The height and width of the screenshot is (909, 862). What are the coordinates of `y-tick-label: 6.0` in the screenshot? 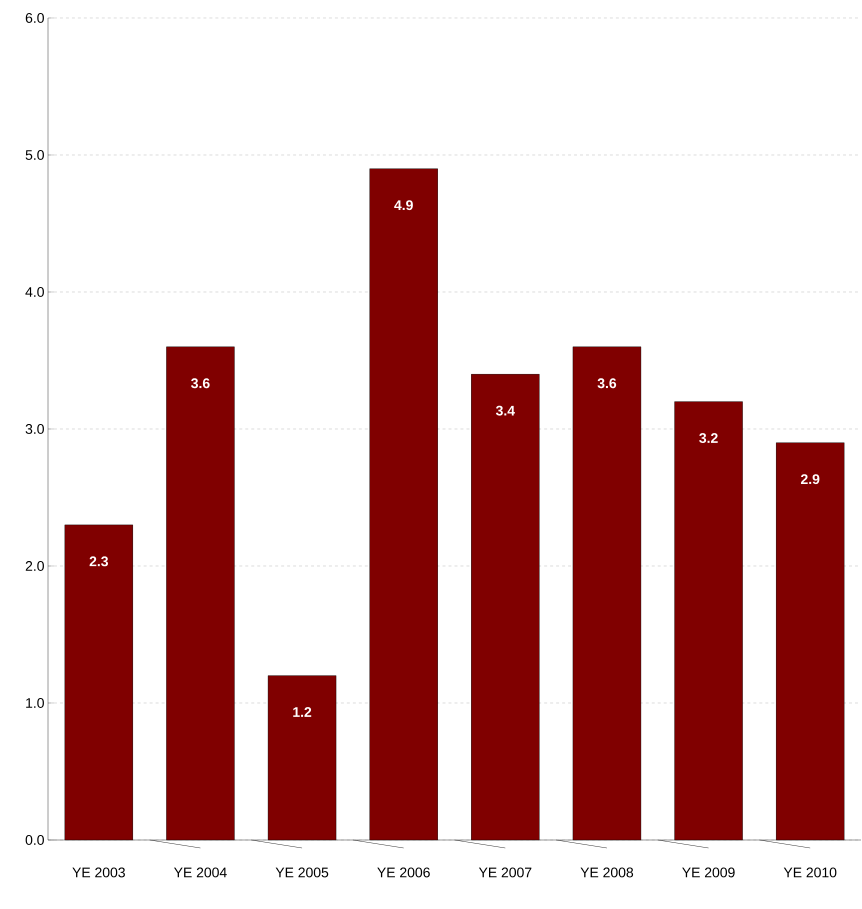 It's located at (35, 18).